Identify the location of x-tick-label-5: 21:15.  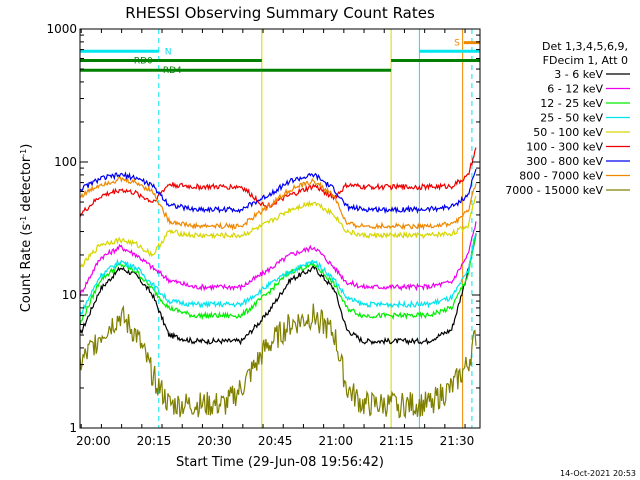
(396, 441).